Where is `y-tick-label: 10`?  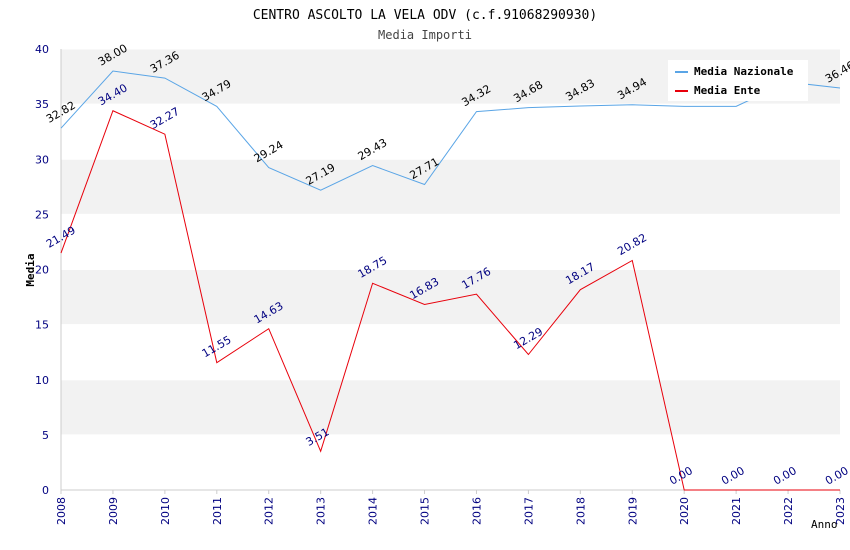 y-tick-label: 10 is located at coordinates (42, 380).